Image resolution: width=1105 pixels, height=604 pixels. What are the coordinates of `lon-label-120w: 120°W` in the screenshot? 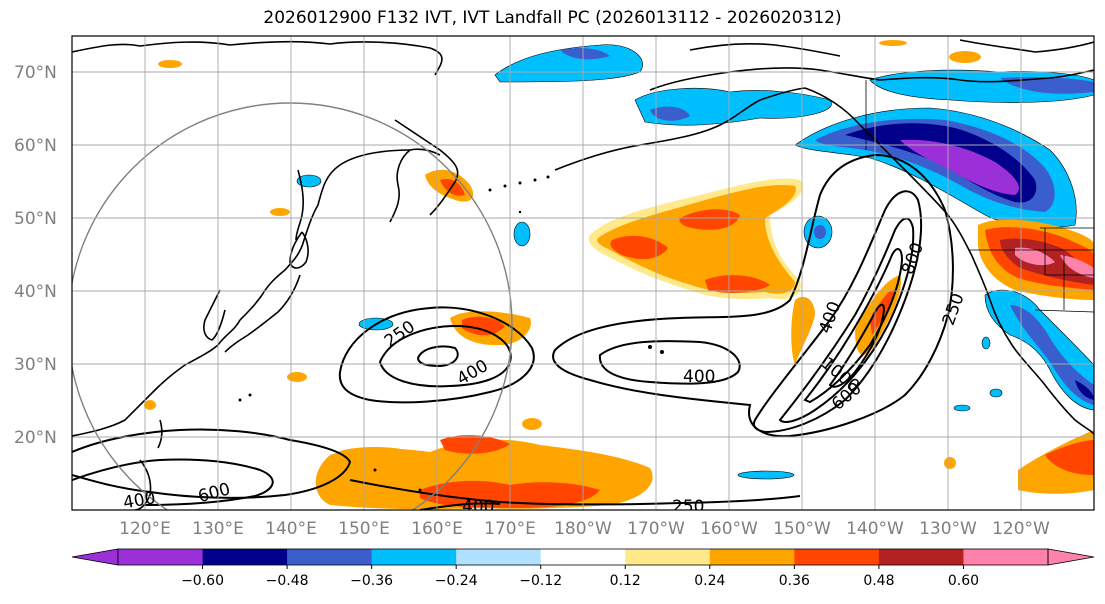 It's located at (1021, 529).